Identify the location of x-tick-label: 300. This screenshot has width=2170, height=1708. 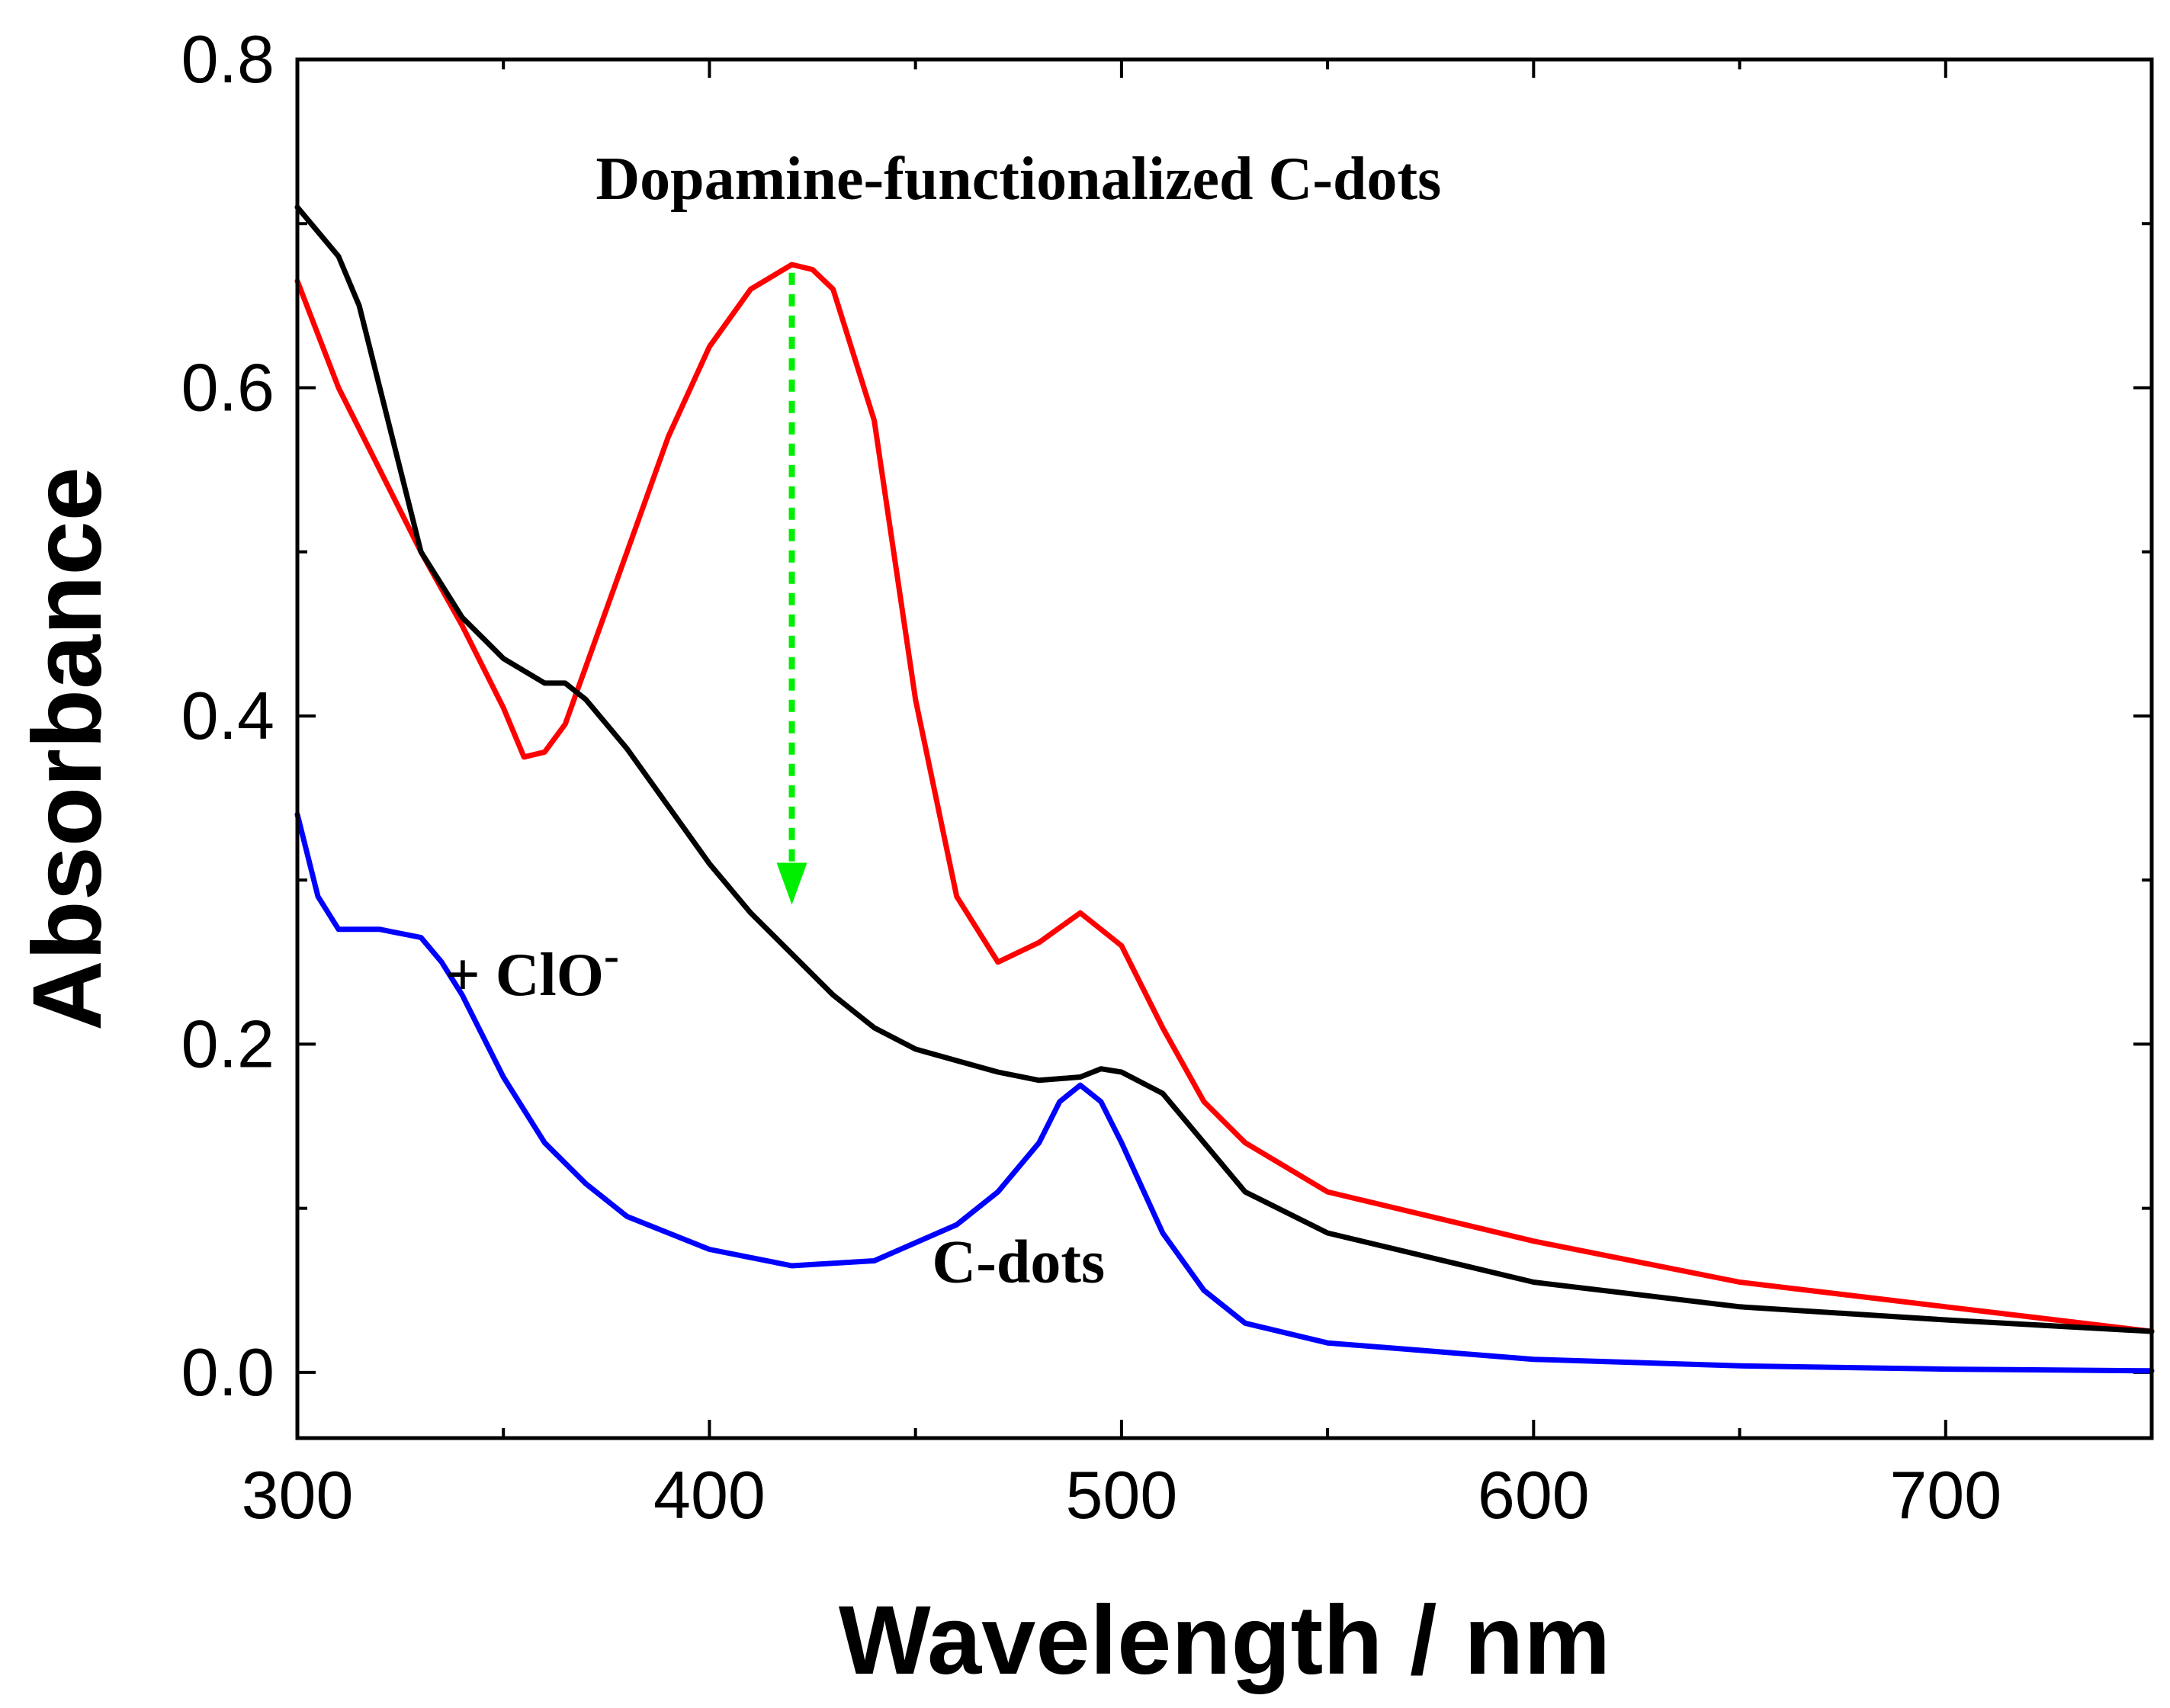
(298, 1495).